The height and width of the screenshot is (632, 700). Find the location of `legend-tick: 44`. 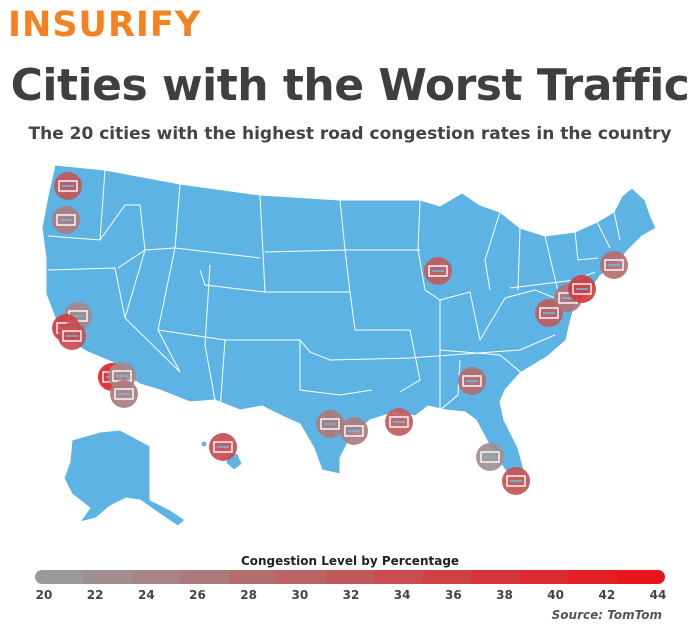

legend-tick: 44 is located at coordinates (658, 595).